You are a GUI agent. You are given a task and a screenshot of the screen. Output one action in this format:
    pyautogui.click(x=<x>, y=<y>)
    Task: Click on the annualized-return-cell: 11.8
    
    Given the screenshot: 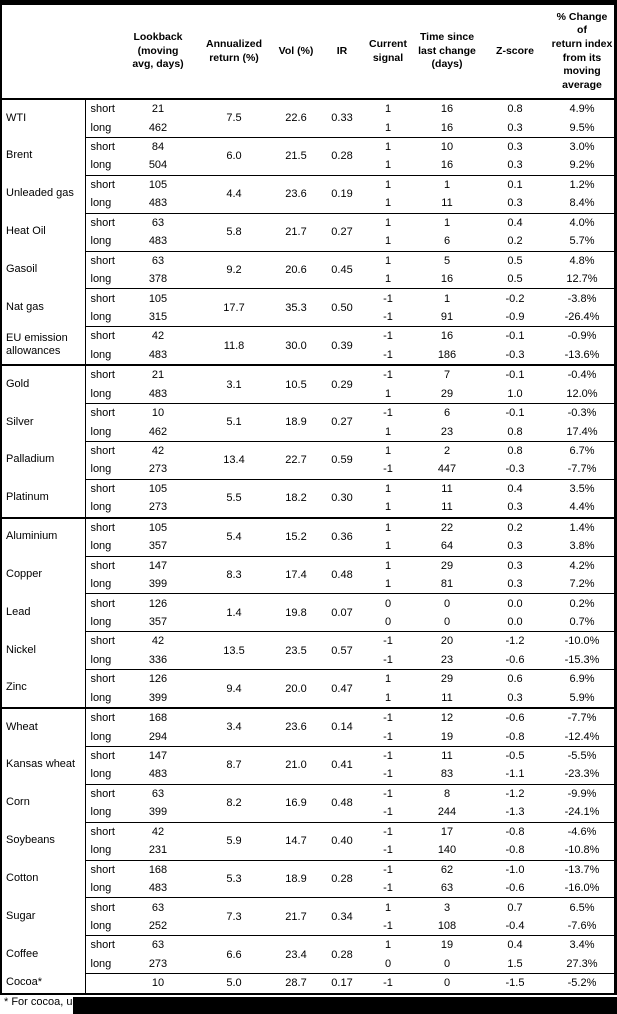 What is the action you would take?
    pyautogui.click(x=234, y=346)
    